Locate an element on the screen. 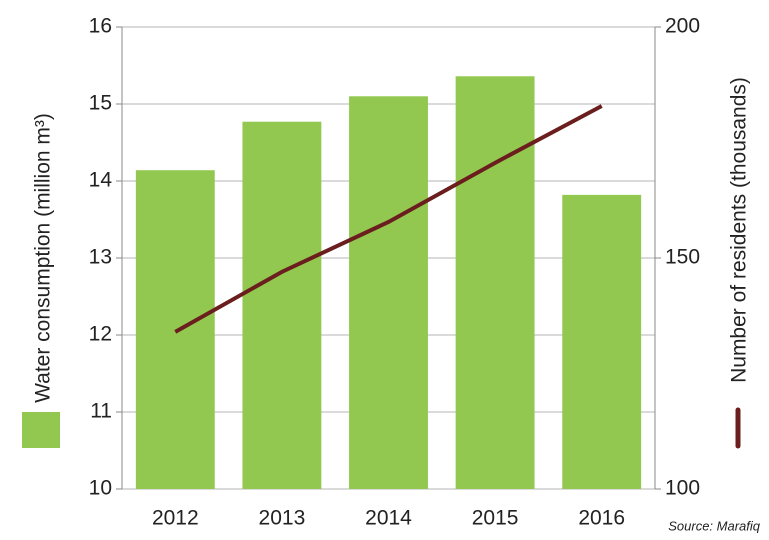 This screenshot has width=769, height=540. source-note: Source: Marafiq is located at coordinates (714, 525).